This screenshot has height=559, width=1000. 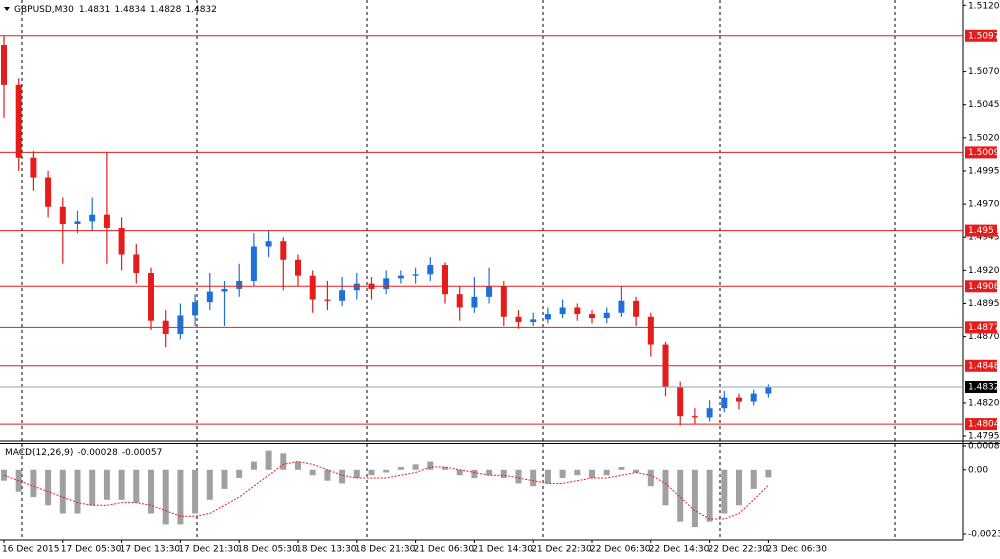 What do you see at coordinates (984, 337) in the screenshot?
I see `y-tick-label: 1.4870` at bounding box center [984, 337].